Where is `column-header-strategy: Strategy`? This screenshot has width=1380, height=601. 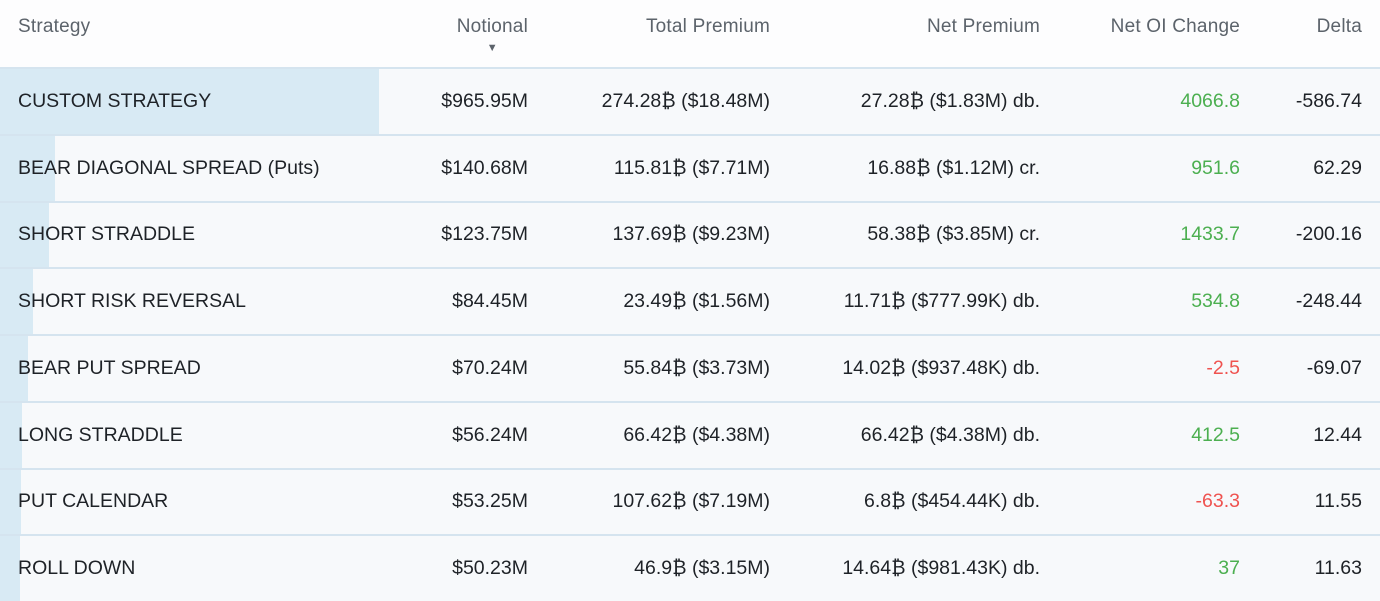 column-header-strategy: Strategy is located at coordinates (54, 26).